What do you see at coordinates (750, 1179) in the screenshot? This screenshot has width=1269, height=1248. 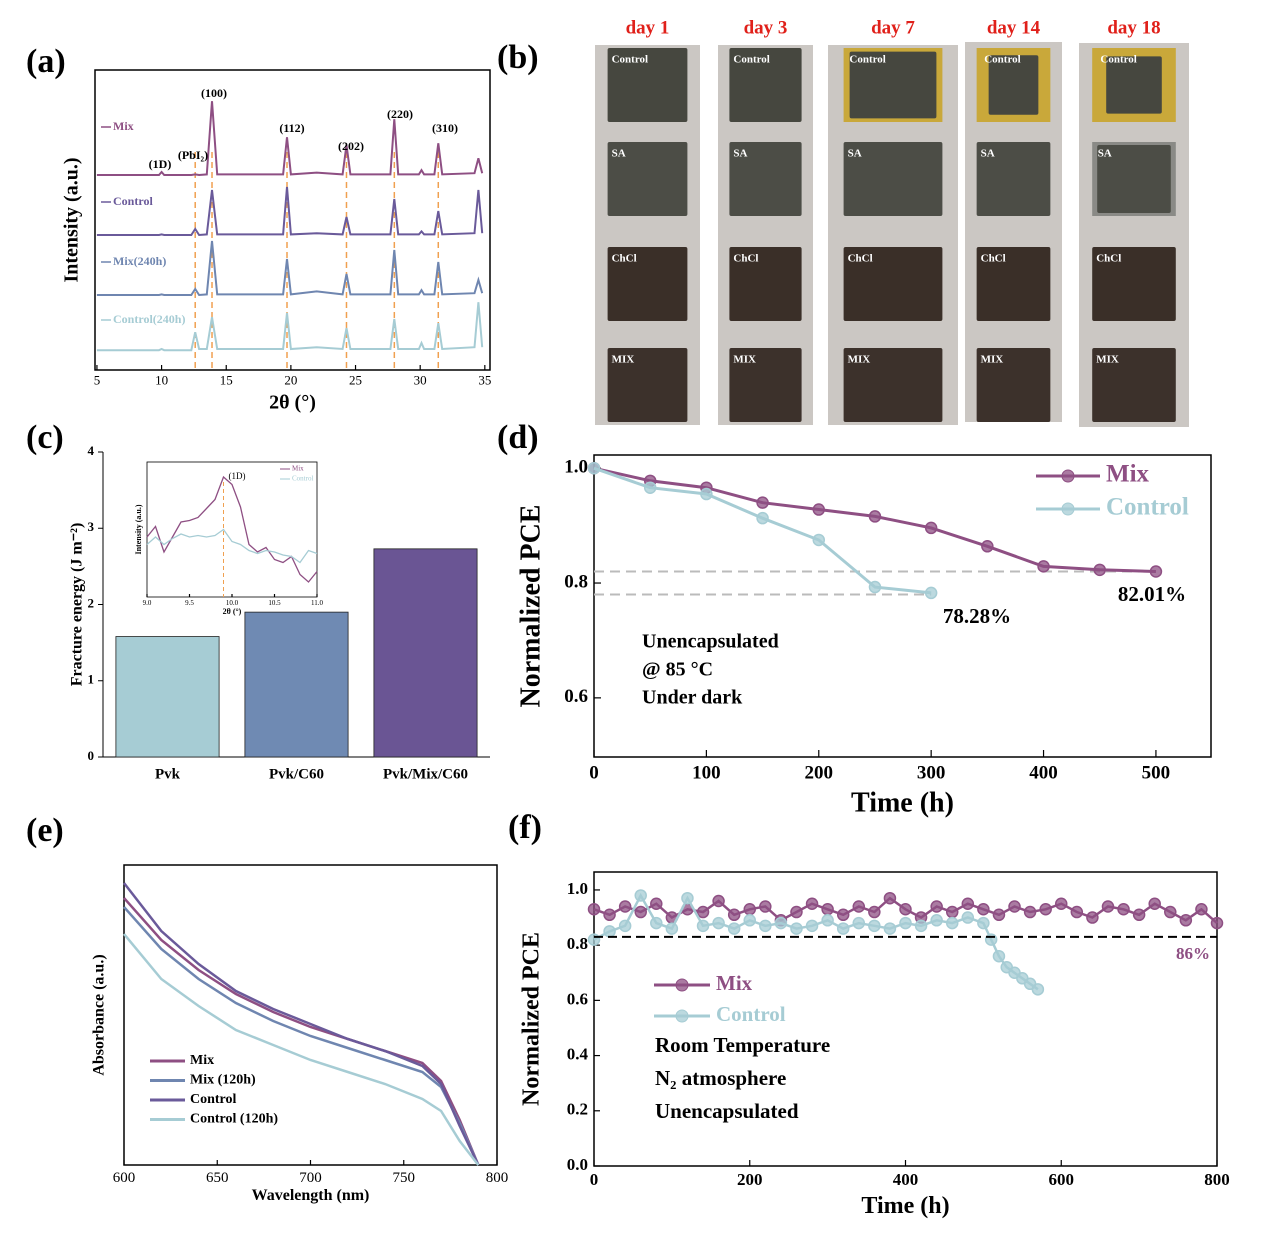 I see `x-tick-label: 200` at bounding box center [750, 1179].